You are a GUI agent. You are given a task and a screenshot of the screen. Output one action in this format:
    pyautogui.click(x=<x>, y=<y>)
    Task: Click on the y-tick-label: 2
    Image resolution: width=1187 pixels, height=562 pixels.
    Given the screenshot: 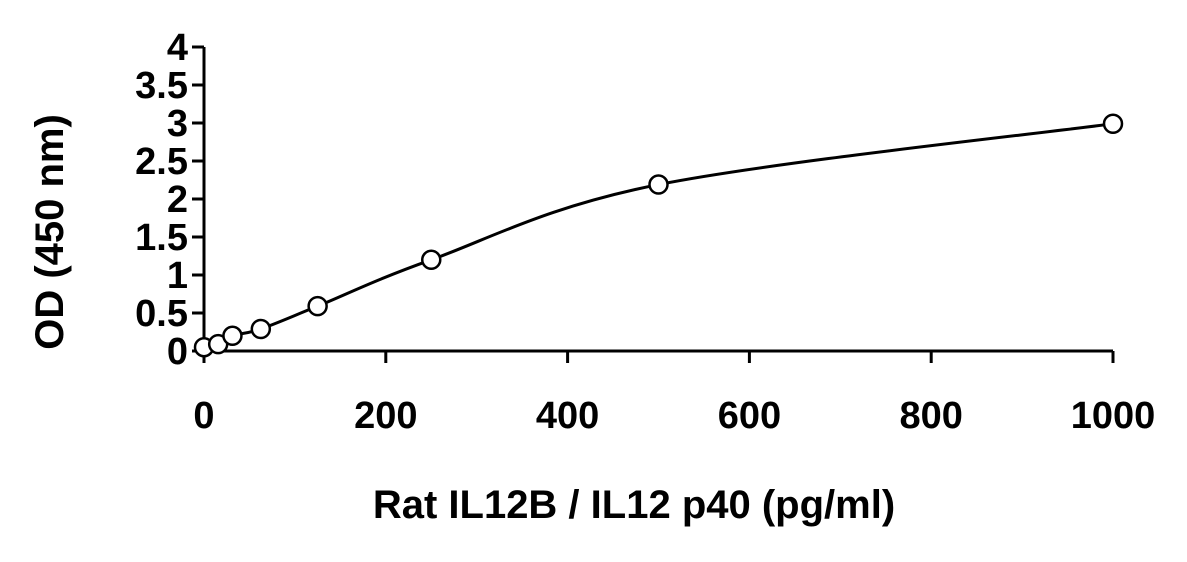 What is the action you would take?
    pyautogui.click(x=177, y=200)
    